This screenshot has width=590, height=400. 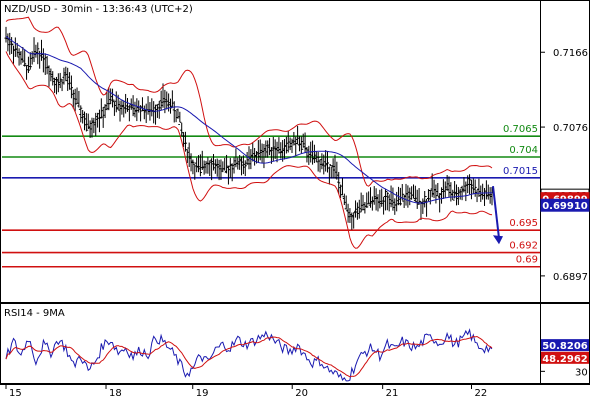 What do you see at coordinates (115, 393) in the screenshot?
I see `day-label: 18` at bounding box center [115, 393].